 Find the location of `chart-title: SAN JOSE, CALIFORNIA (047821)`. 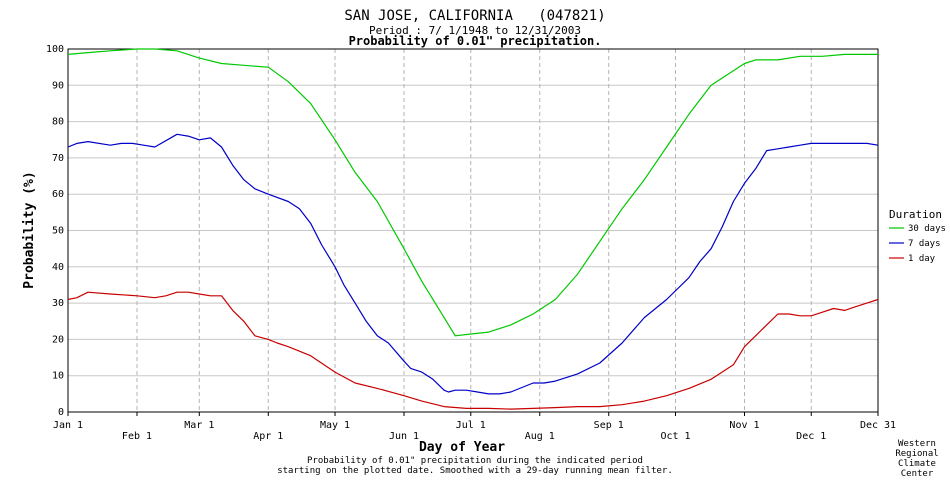

chart-title: SAN JOSE, CALIFORNIA (047821) is located at coordinates (474, 16).